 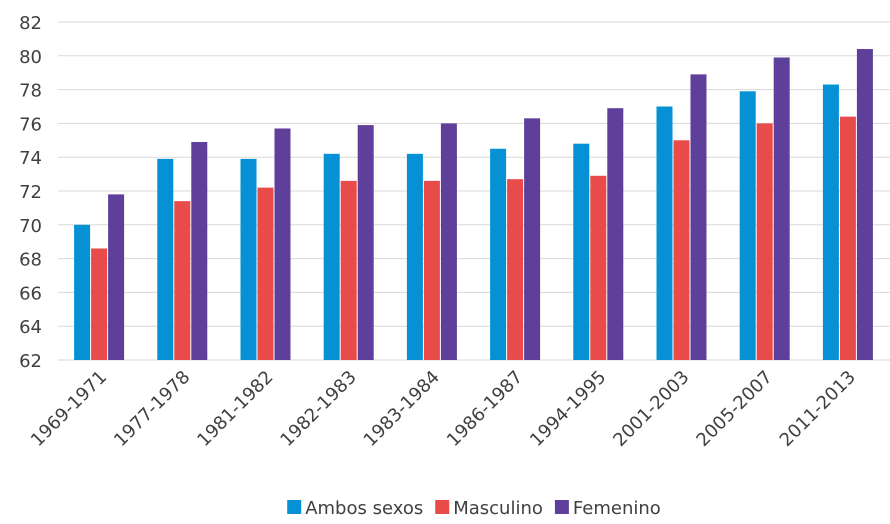 I want to click on y-tick-label: 68, so click(x=30, y=260).